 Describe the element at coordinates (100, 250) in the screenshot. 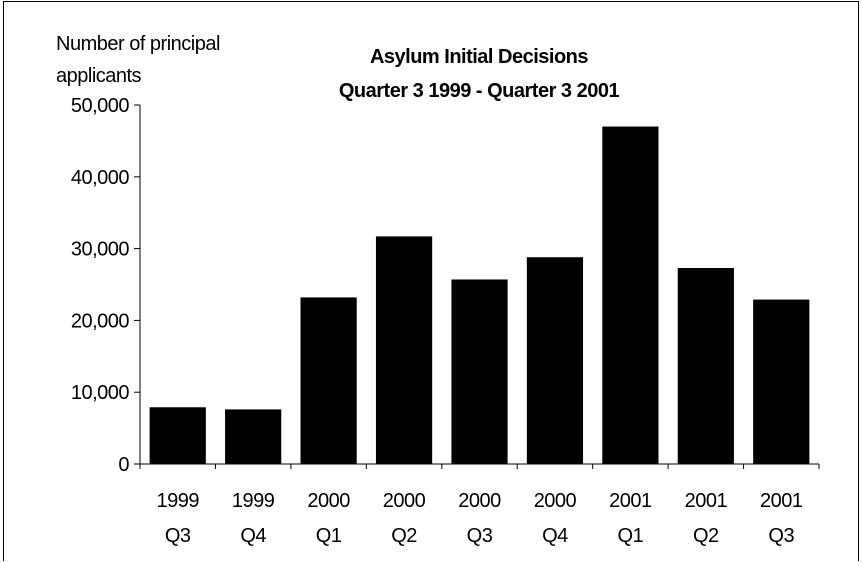

I see `y-tick-label: 30,000` at that location.